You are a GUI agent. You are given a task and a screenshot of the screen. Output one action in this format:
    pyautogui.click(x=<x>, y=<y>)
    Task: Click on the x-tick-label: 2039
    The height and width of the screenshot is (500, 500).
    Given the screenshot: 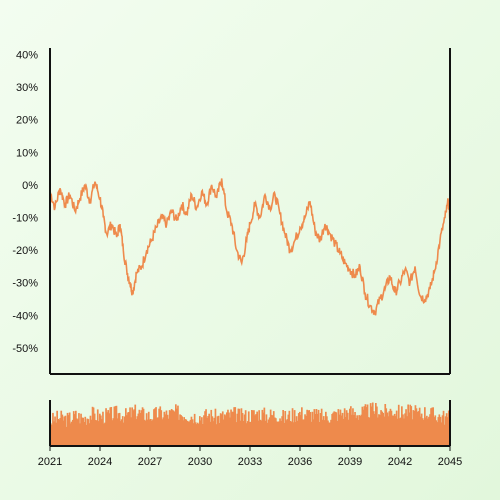 What is the action you would take?
    pyautogui.click(x=350, y=462)
    